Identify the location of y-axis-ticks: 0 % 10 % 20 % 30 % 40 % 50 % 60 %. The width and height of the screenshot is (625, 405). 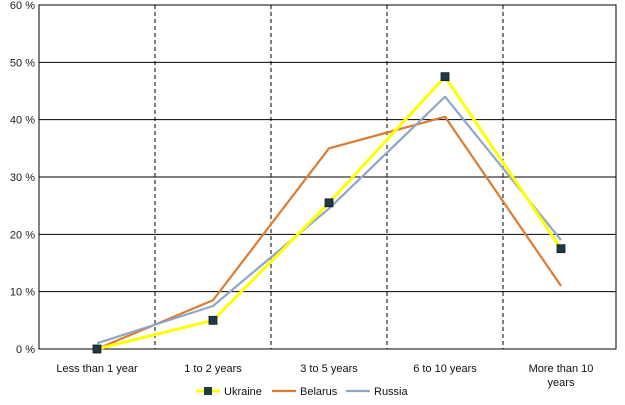
(22, 178).